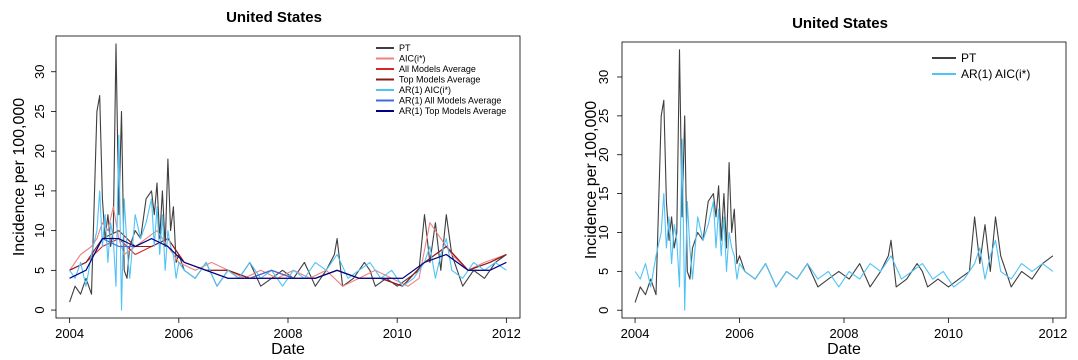 The width and height of the screenshot is (1078, 360). What do you see at coordinates (439, 80) in the screenshot?
I see `legend-label-3: Top Models Average` at bounding box center [439, 80].